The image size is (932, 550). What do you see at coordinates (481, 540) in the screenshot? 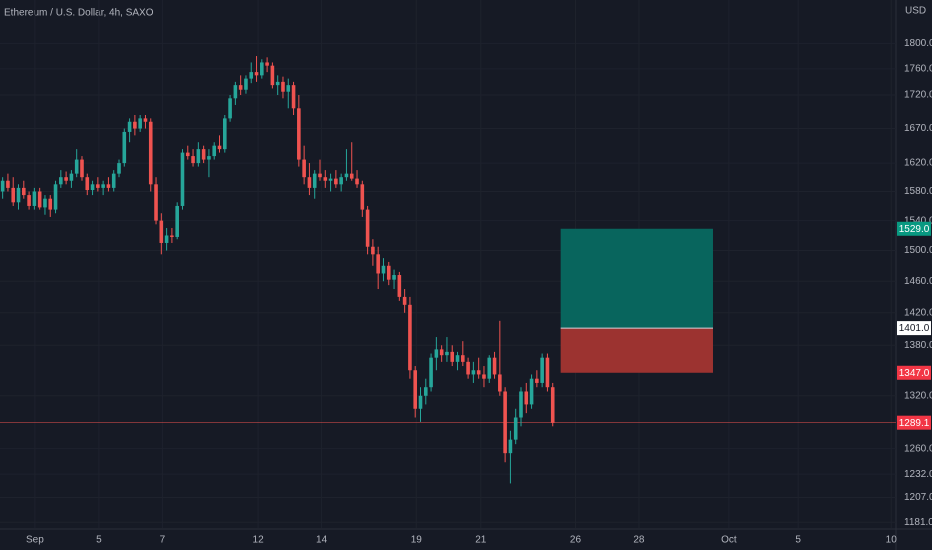
I see `x-tick-label: 21` at bounding box center [481, 540].